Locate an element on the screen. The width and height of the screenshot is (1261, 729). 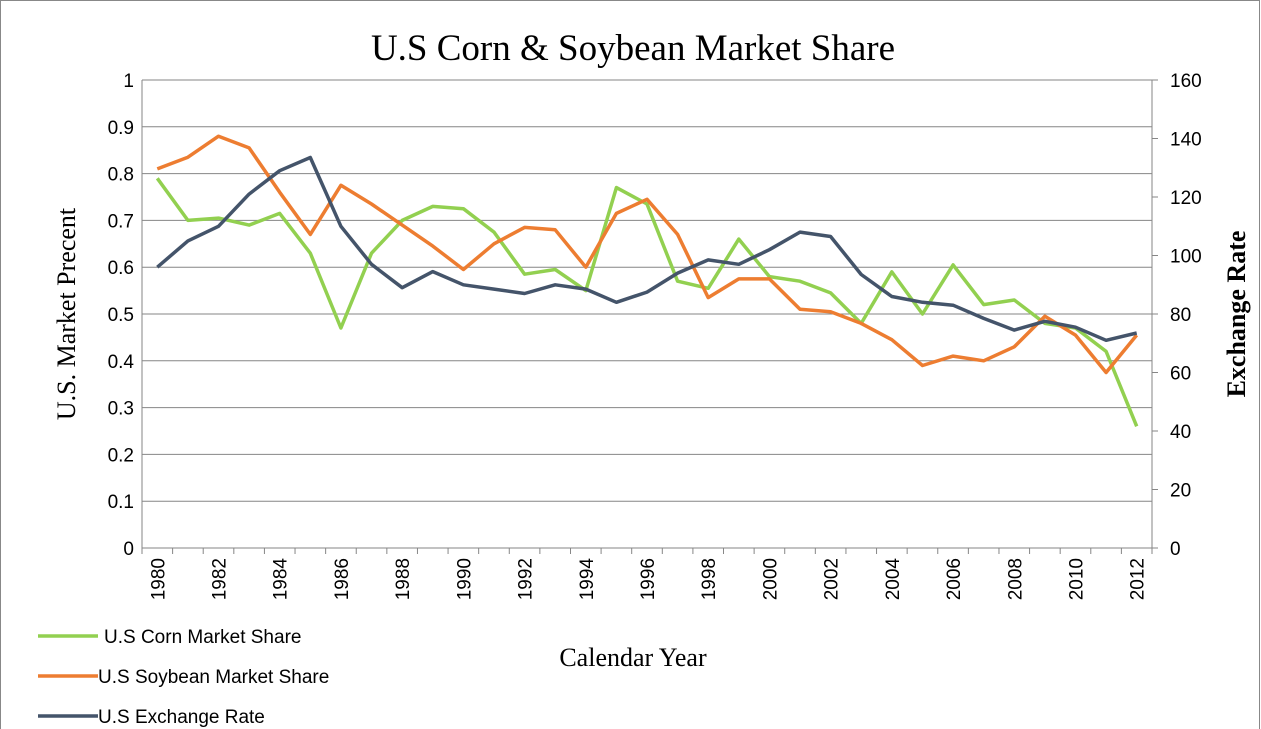
y2-tick-label: 100 is located at coordinates (1186, 257).